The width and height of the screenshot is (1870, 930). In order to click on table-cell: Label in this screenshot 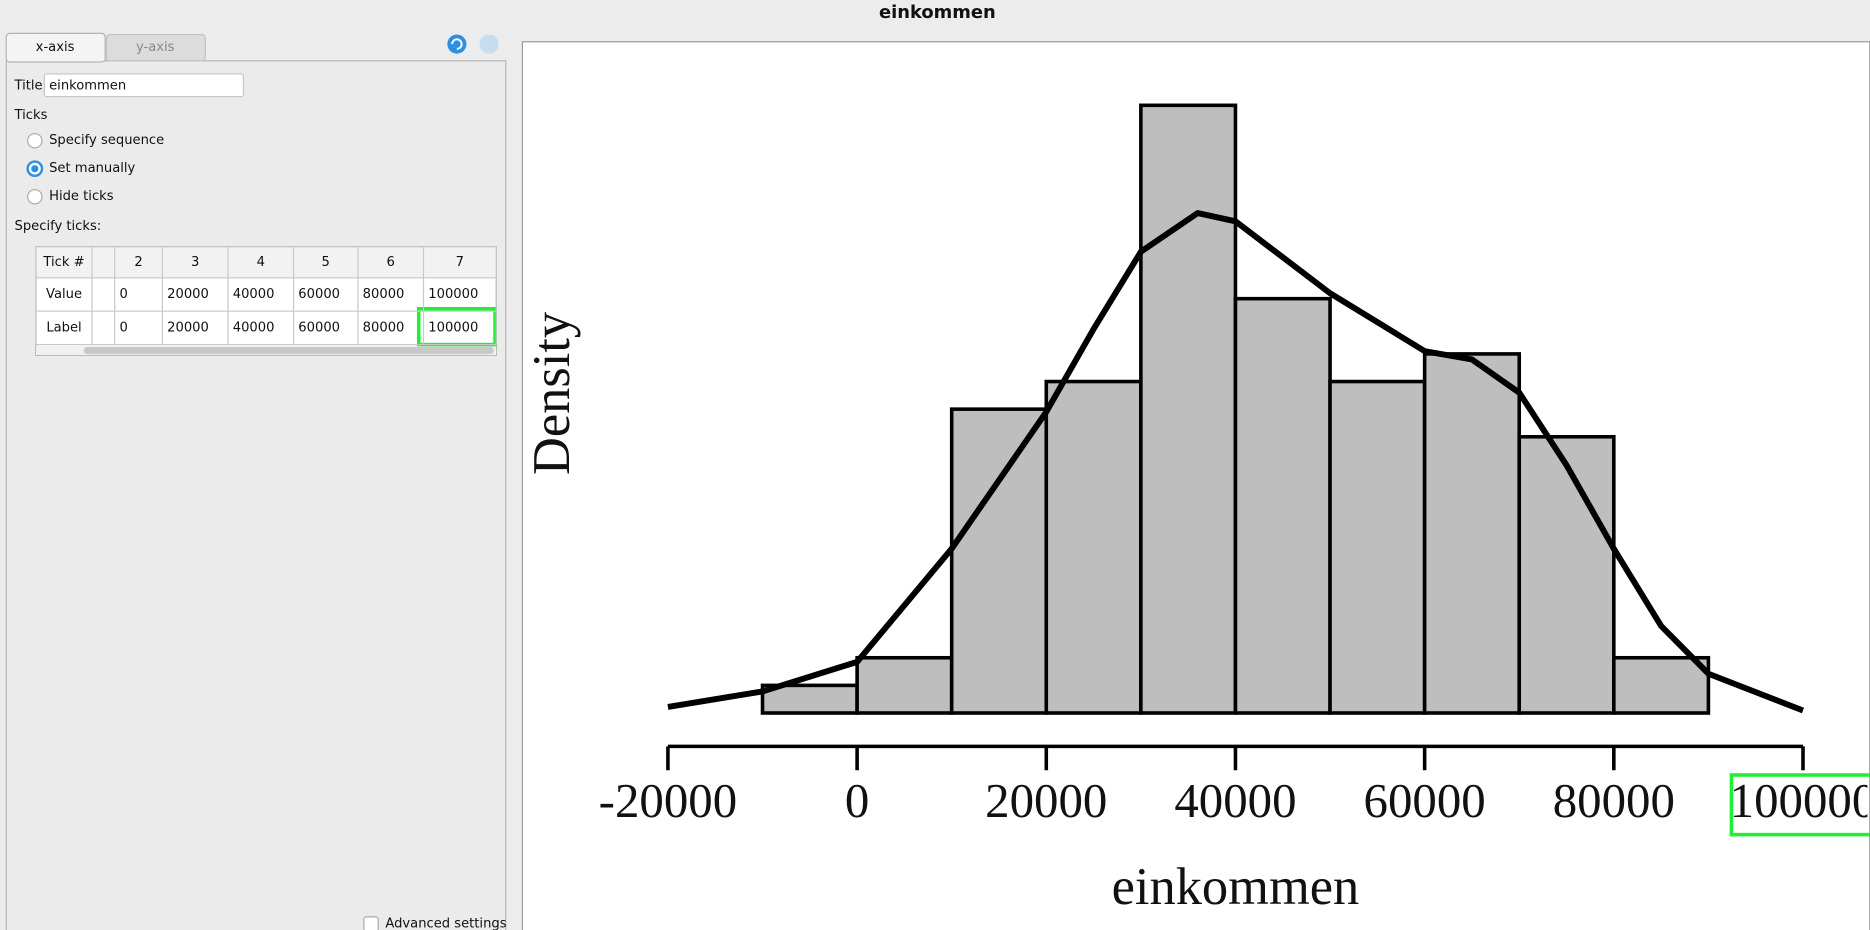, I will do `click(63, 327)`.